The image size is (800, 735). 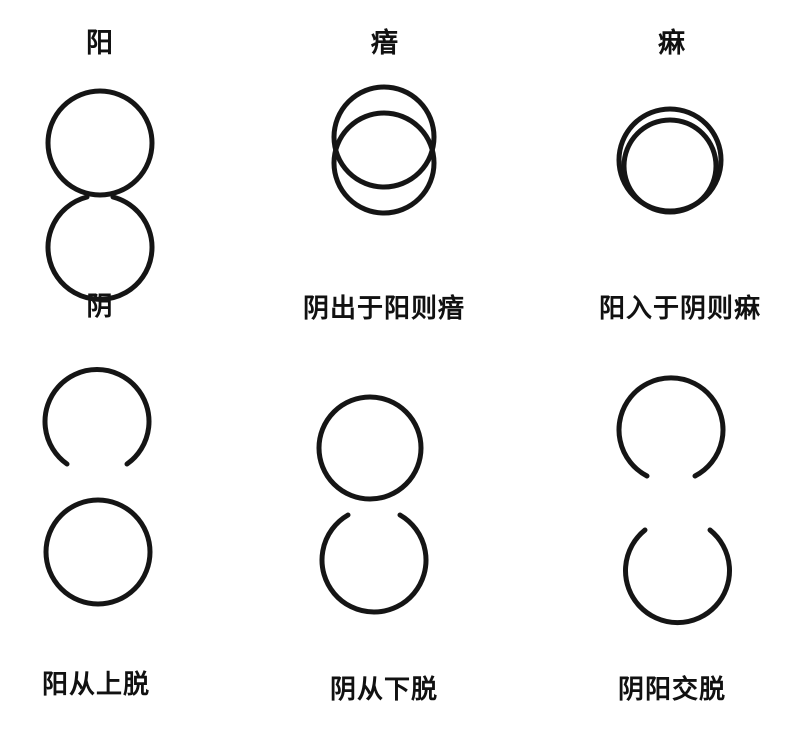 What do you see at coordinates (96, 685) in the screenshot?
I see `label-yang-escapes-up: 阳从上脱` at bounding box center [96, 685].